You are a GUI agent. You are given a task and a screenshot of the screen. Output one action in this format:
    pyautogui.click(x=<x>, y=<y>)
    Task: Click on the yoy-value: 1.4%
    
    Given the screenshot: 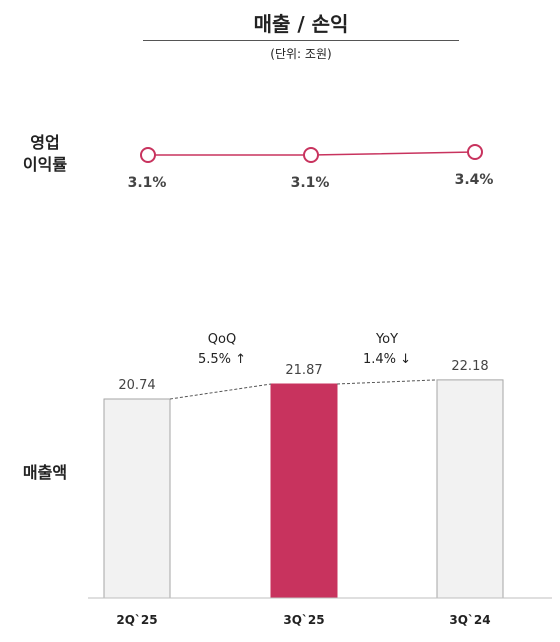 What is the action you would take?
    pyautogui.click(x=379, y=359)
    